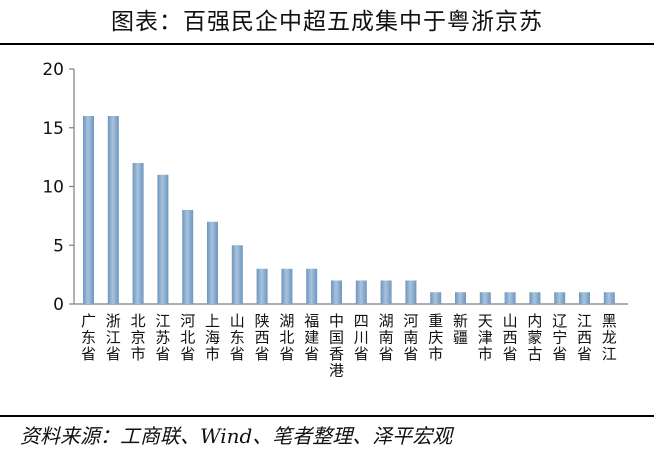 Image resolution: width=654 pixels, height=459 pixels. What do you see at coordinates (236, 436) in the screenshot?
I see `source-note: 资料来源：工商联、Wind、笔者整理、泽平宏观` at bounding box center [236, 436].